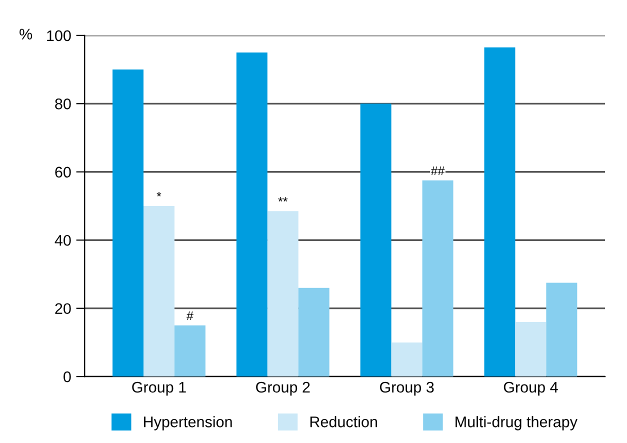 The height and width of the screenshot is (443, 627). Describe the element at coordinates (159, 194) in the screenshot. I see `data-label: *` at that location.